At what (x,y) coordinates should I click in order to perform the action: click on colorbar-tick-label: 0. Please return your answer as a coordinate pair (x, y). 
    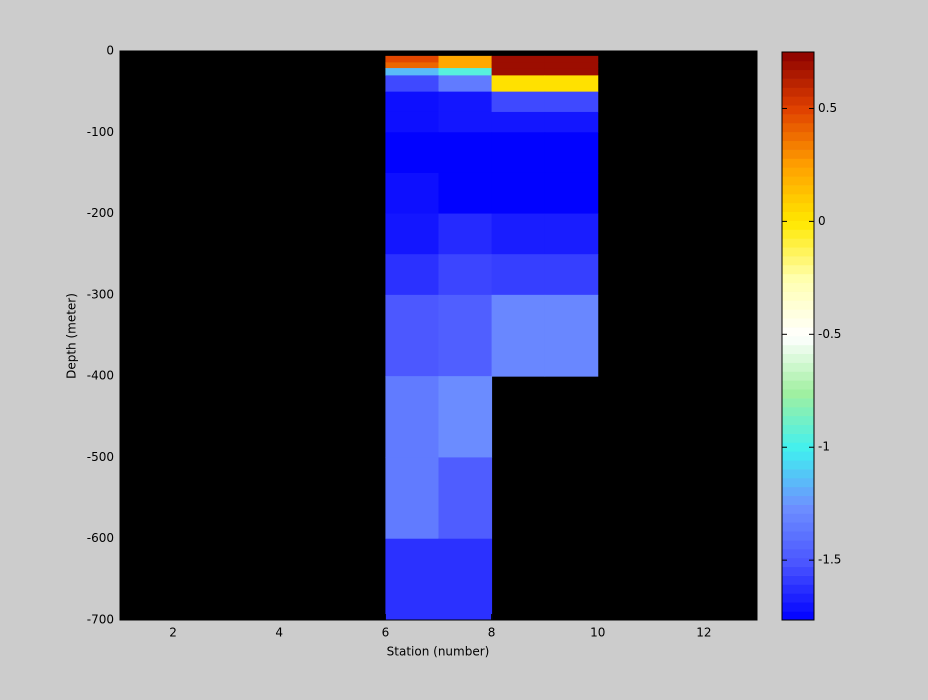
    Looking at the image, I should click on (822, 221).